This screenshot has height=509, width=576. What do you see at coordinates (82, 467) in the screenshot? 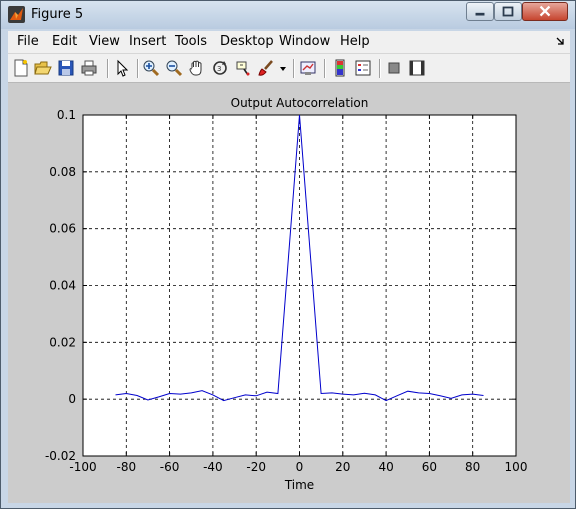
I see `x-tick-label: -100` at bounding box center [82, 467].